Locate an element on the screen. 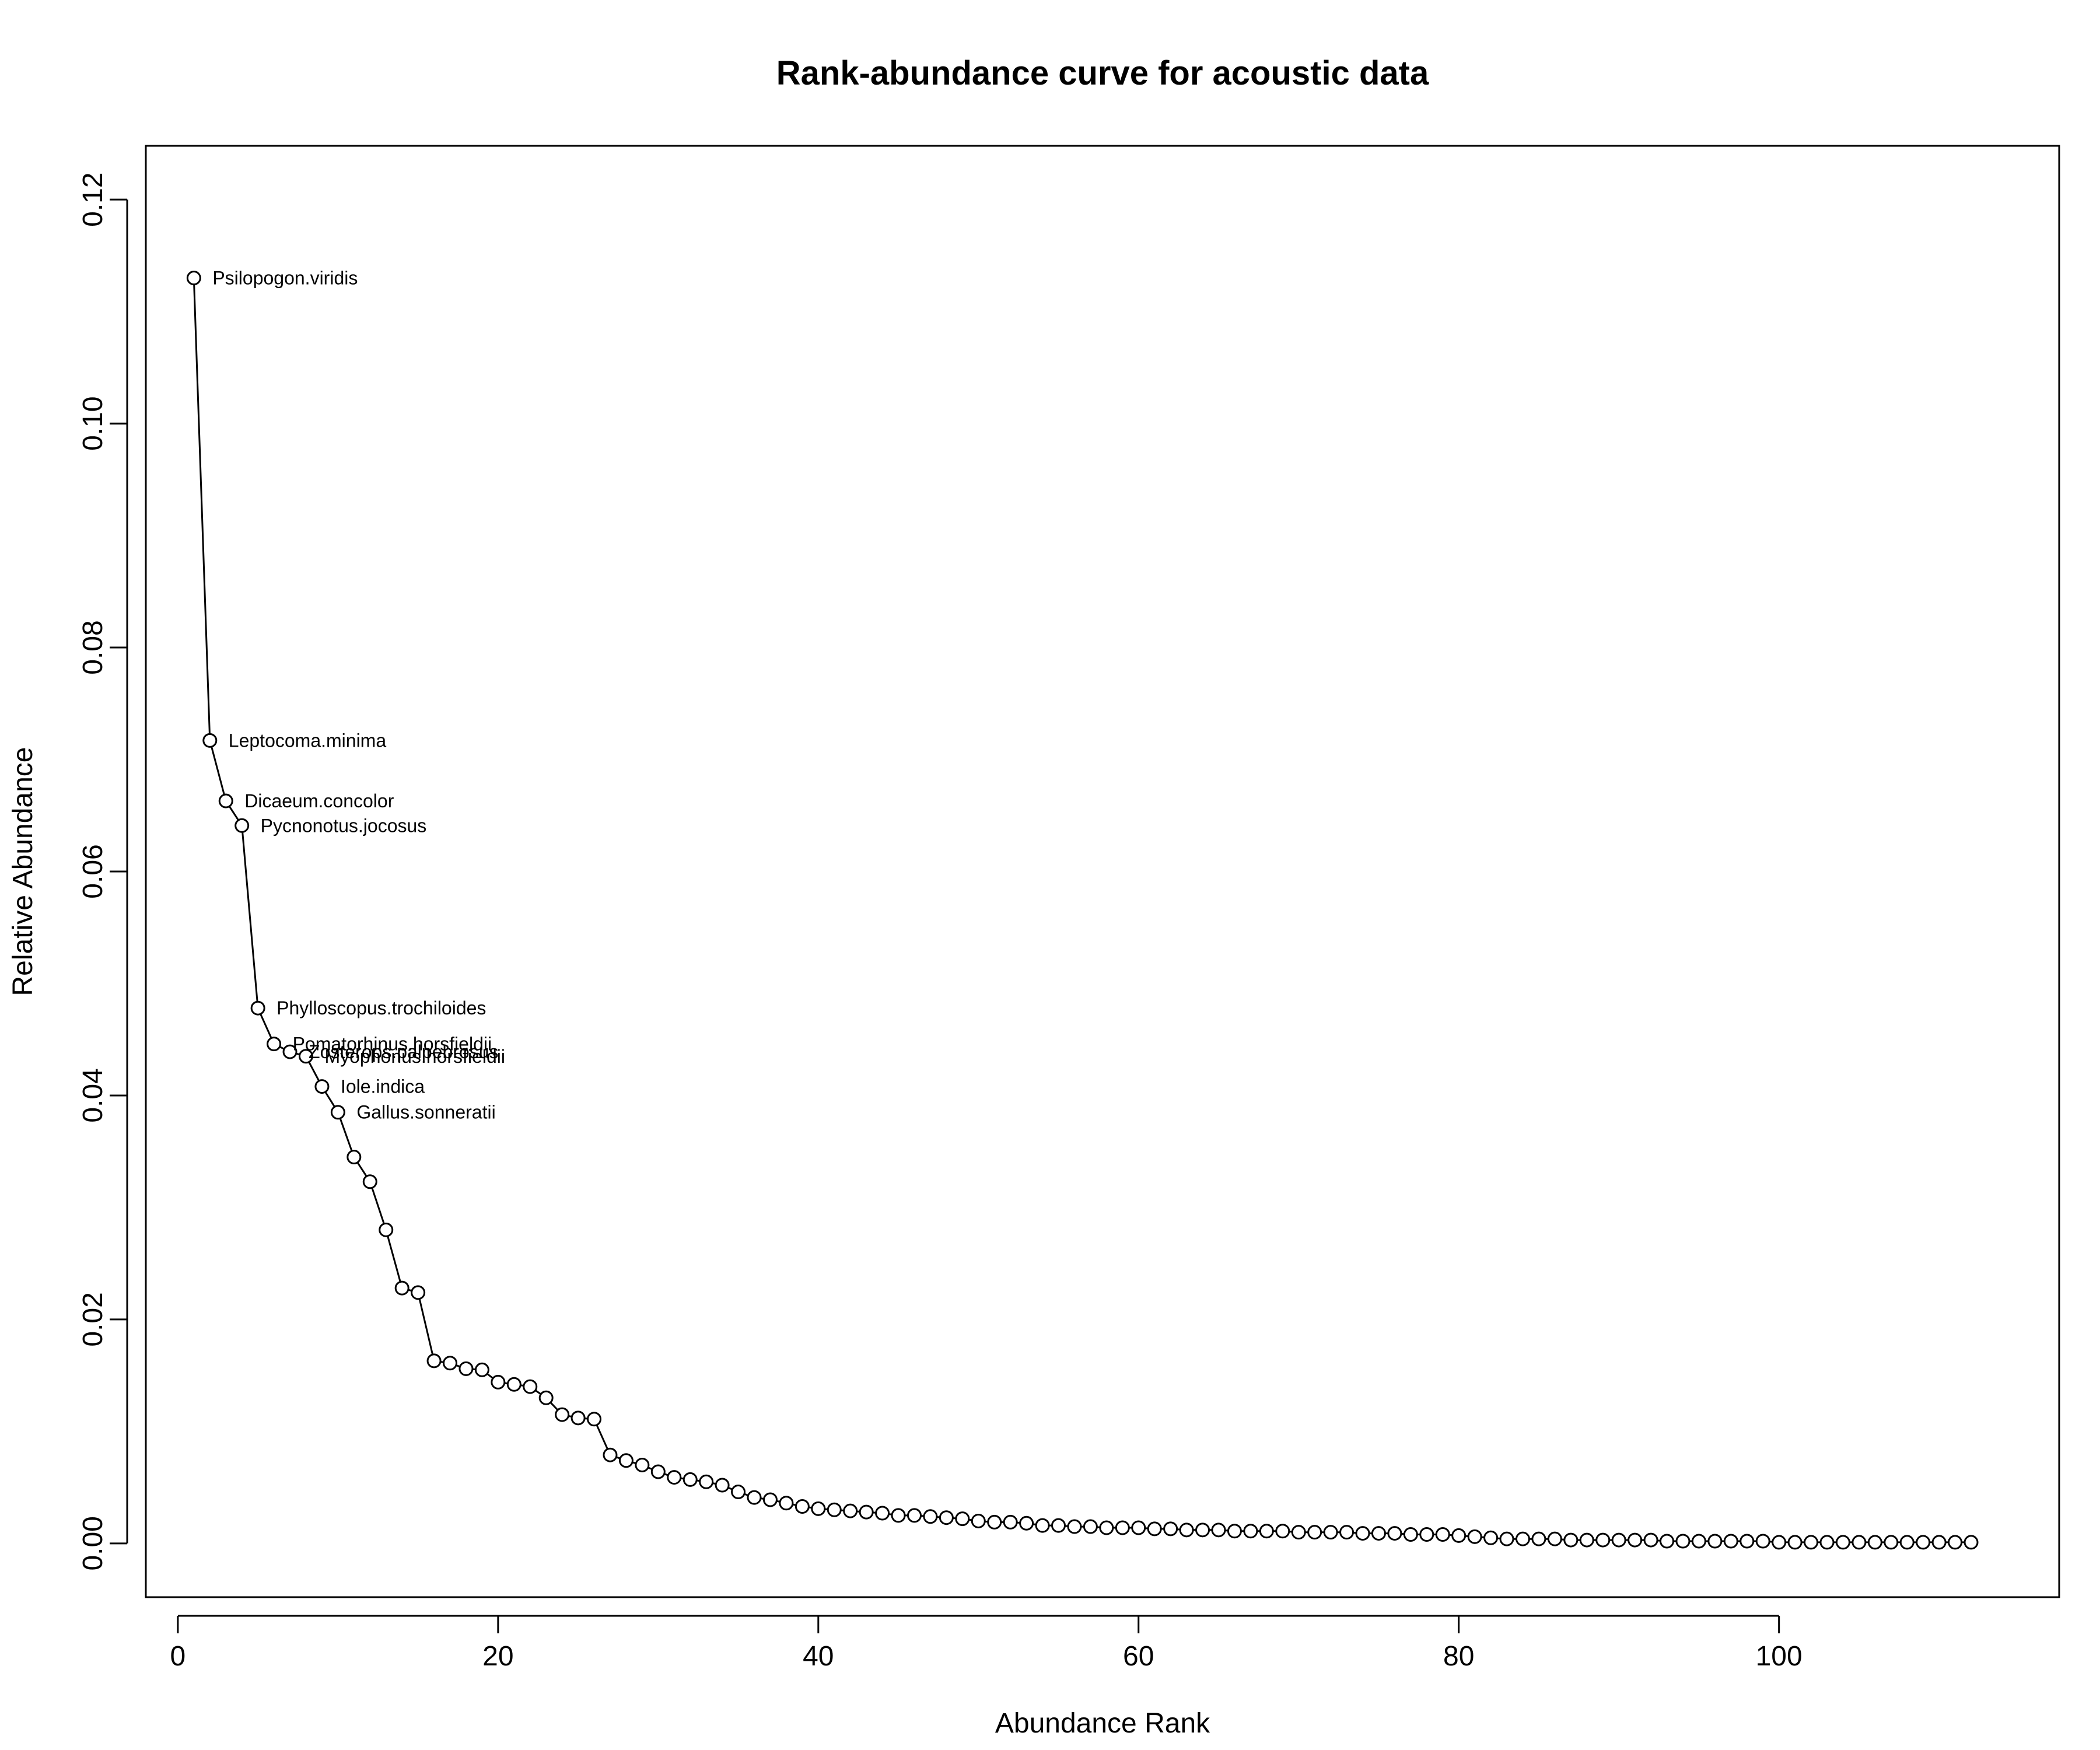 The width and height of the screenshot is (2100, 1750). point-label: Pycnonotus.jocosus is located at coordinates (344, 825).